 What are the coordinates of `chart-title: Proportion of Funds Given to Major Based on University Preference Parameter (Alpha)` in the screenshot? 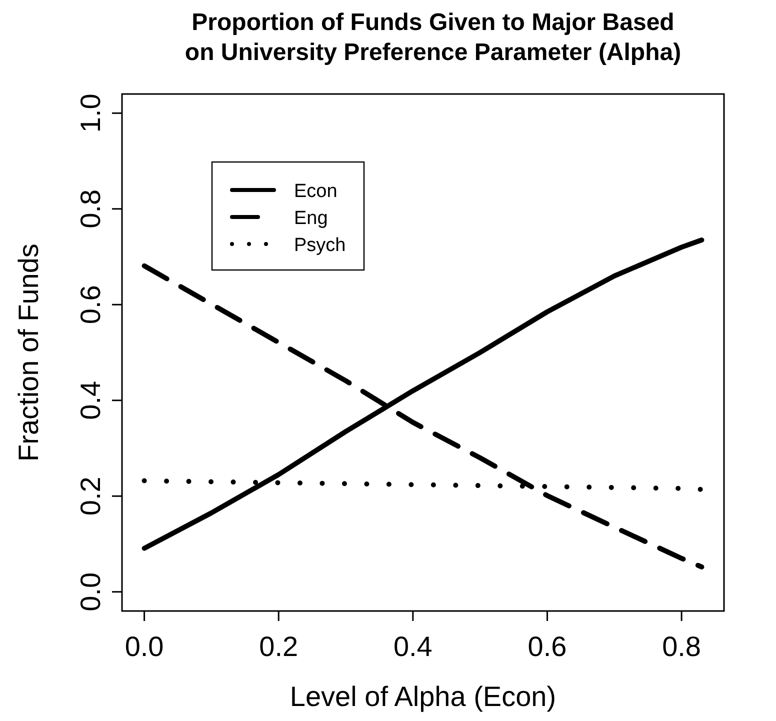 It's located at (433, 37).